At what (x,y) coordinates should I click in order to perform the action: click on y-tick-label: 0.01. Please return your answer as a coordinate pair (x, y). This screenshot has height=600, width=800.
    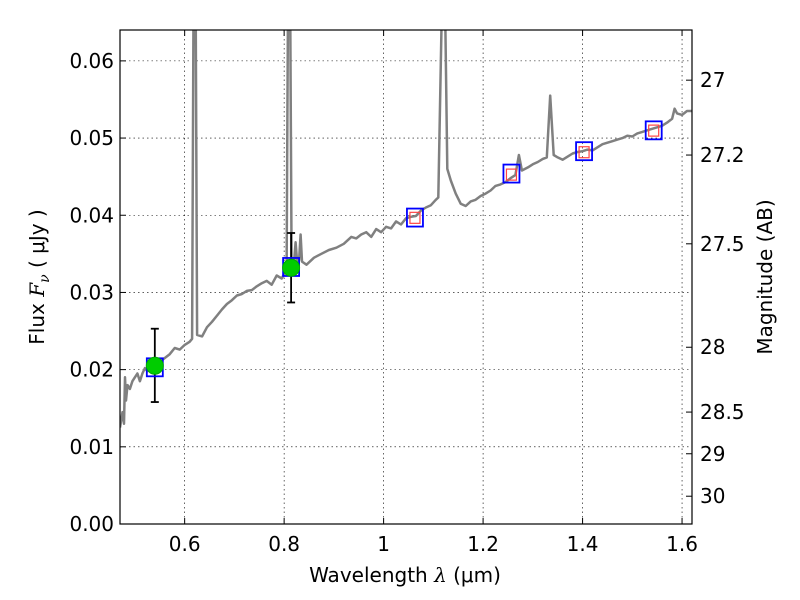
    Looking at the image, I should click on (91, 447).